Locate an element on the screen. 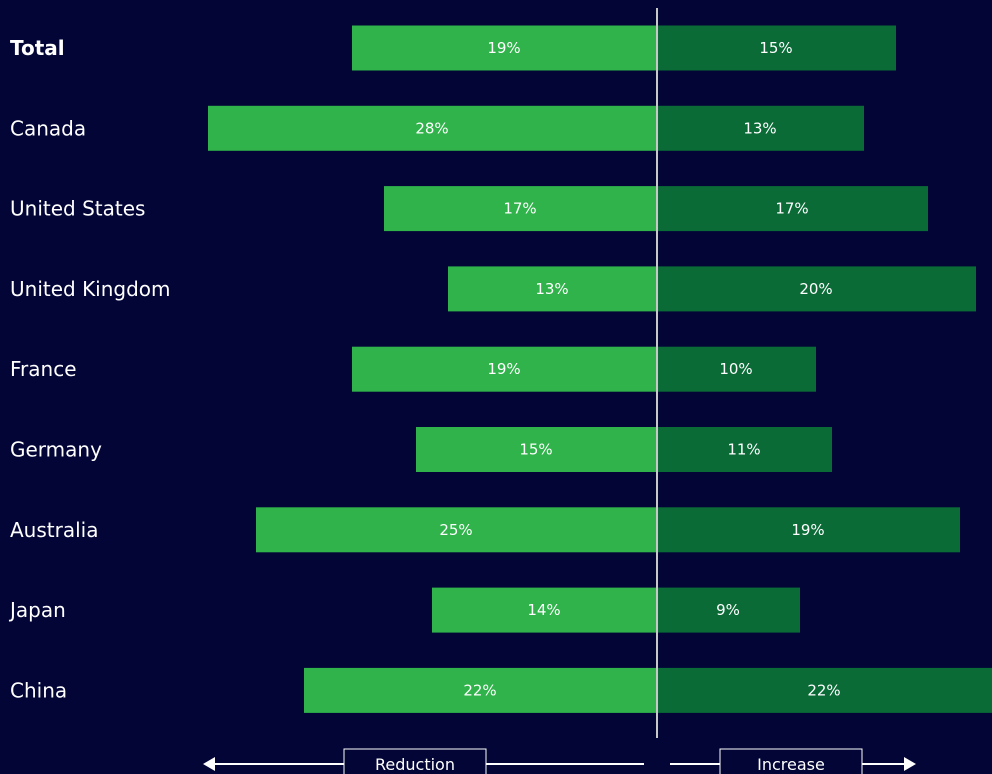  reduction-label-box is located at coordinates (415, 761).